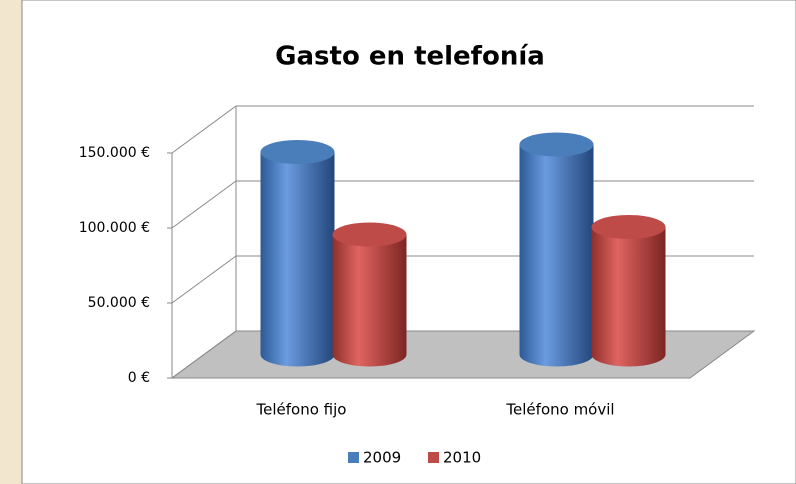 This screenshot has width=796, height=484. Describe the element at coordinates (301, 410) in the screenshot. I see `x-tick-label: Teléfono fijo` at that location.